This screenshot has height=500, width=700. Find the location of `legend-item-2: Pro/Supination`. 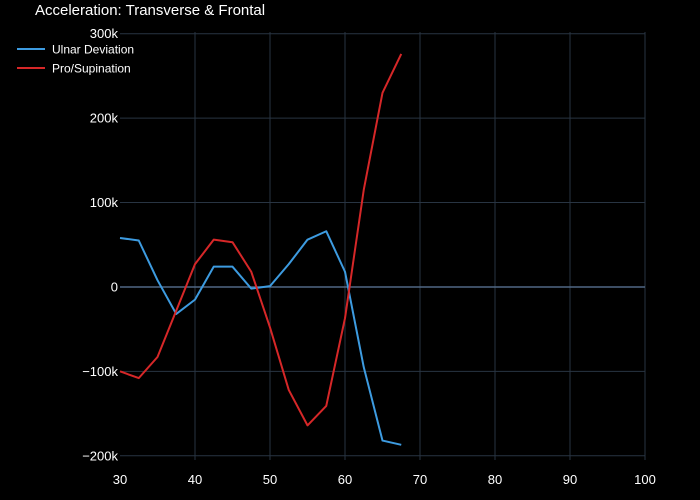

legend-item-2: Pro/Supination is located at coordinates (74, 69).